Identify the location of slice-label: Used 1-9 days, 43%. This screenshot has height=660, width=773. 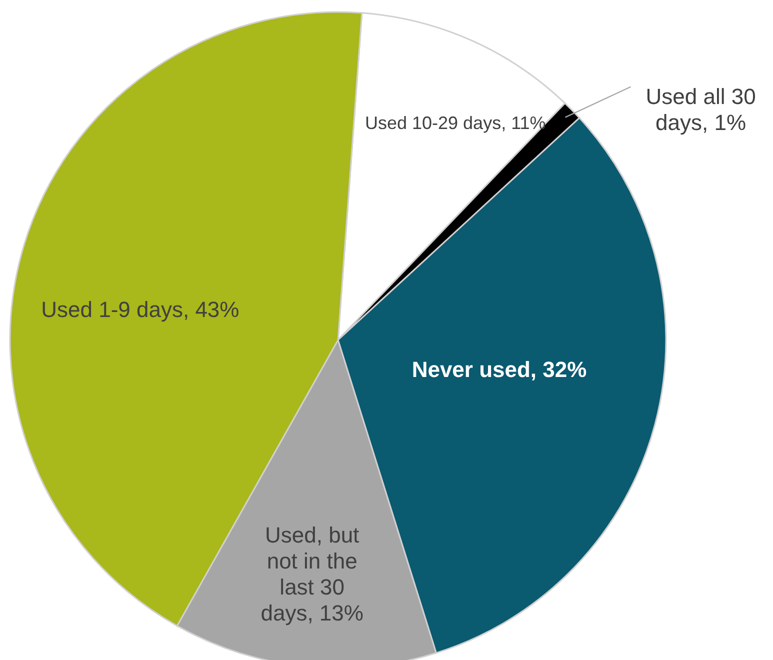
(140, 309).